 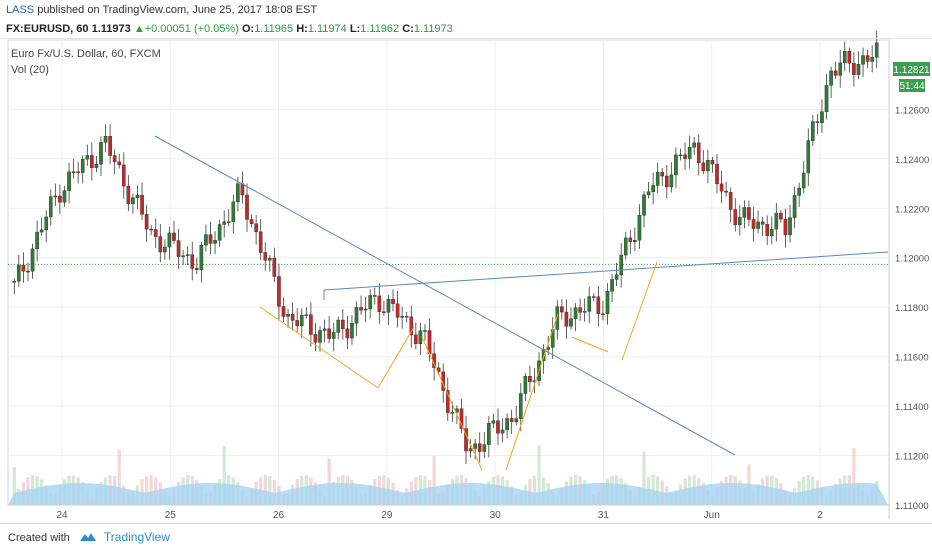 What do you see at coordinates (327, 29) in the screenshot?
I see `high-value: 1.11974` at bounding box center [327, 29].